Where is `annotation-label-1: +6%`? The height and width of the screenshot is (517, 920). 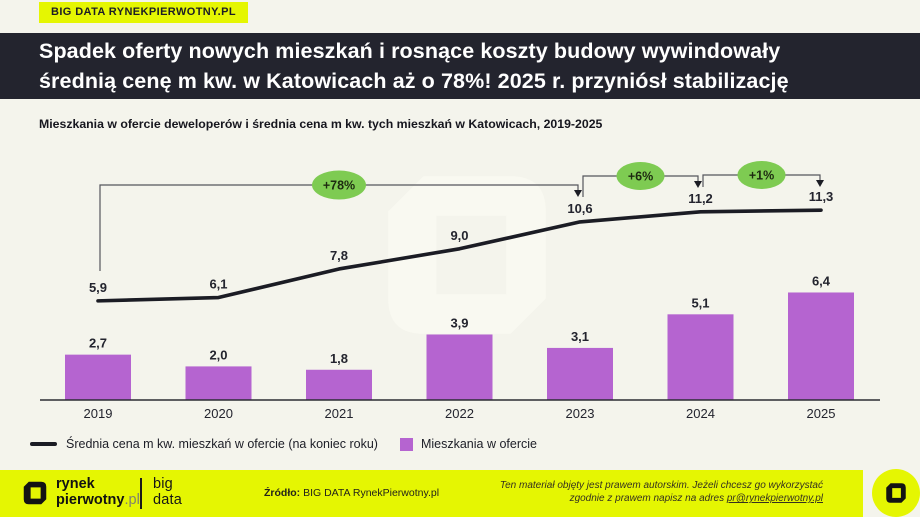
annotation-label-1: +6% is located at coordinates (640, 177).